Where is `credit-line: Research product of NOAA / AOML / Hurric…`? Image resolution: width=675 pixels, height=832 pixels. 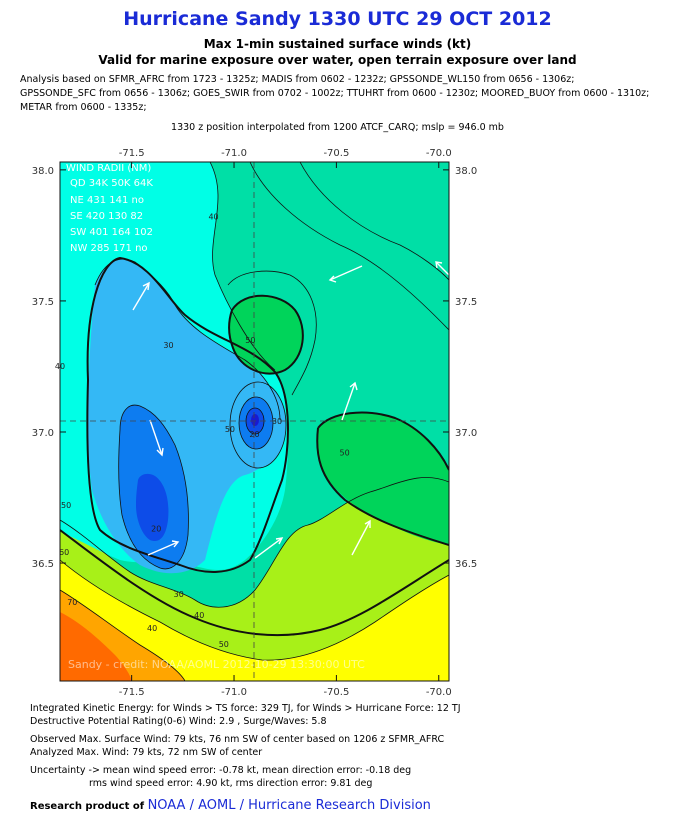
credit-line: Research product of NOAA / AOML / Hurric… is located at coordinates (230, 805).